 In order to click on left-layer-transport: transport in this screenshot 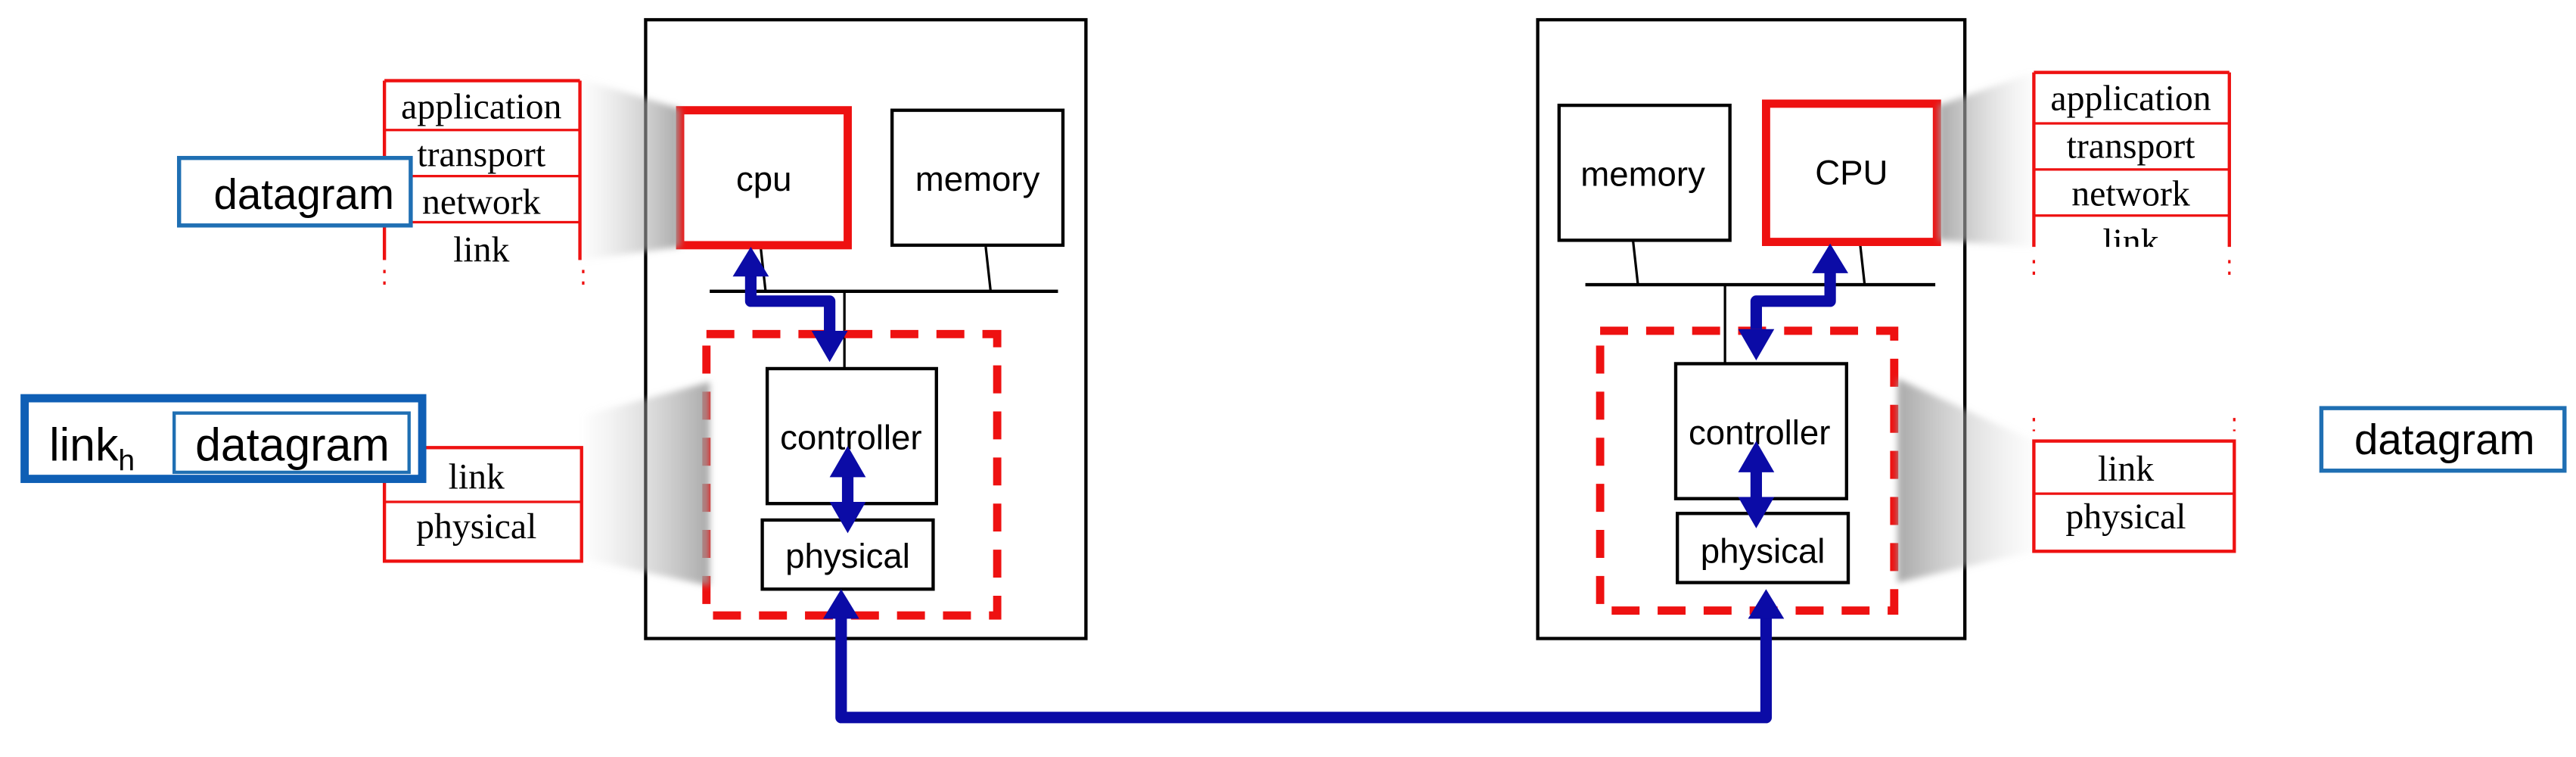, I will do `click(481, 155)`.